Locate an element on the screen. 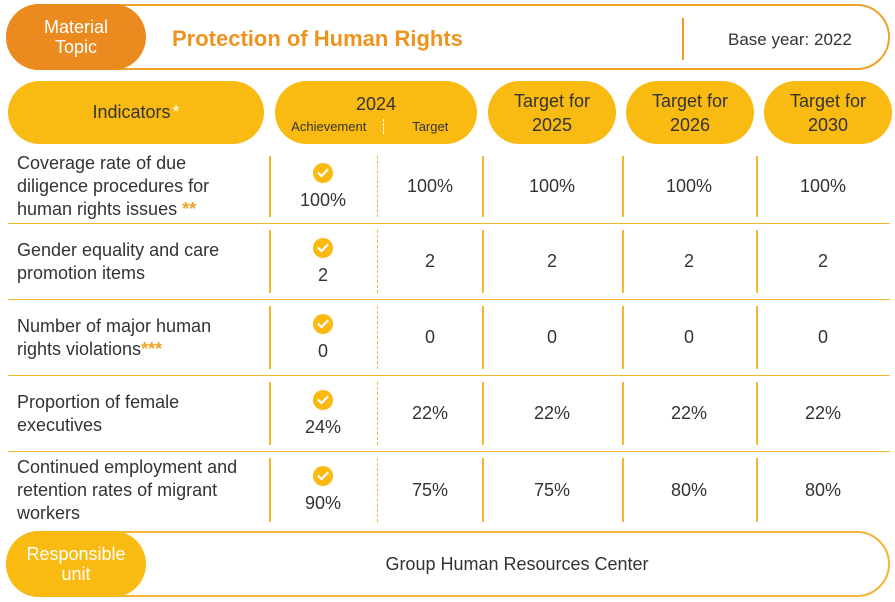 This screenshot has height=602, width=895. indicator-cell: Proportion of female executives is located at coordinates (117, 413).